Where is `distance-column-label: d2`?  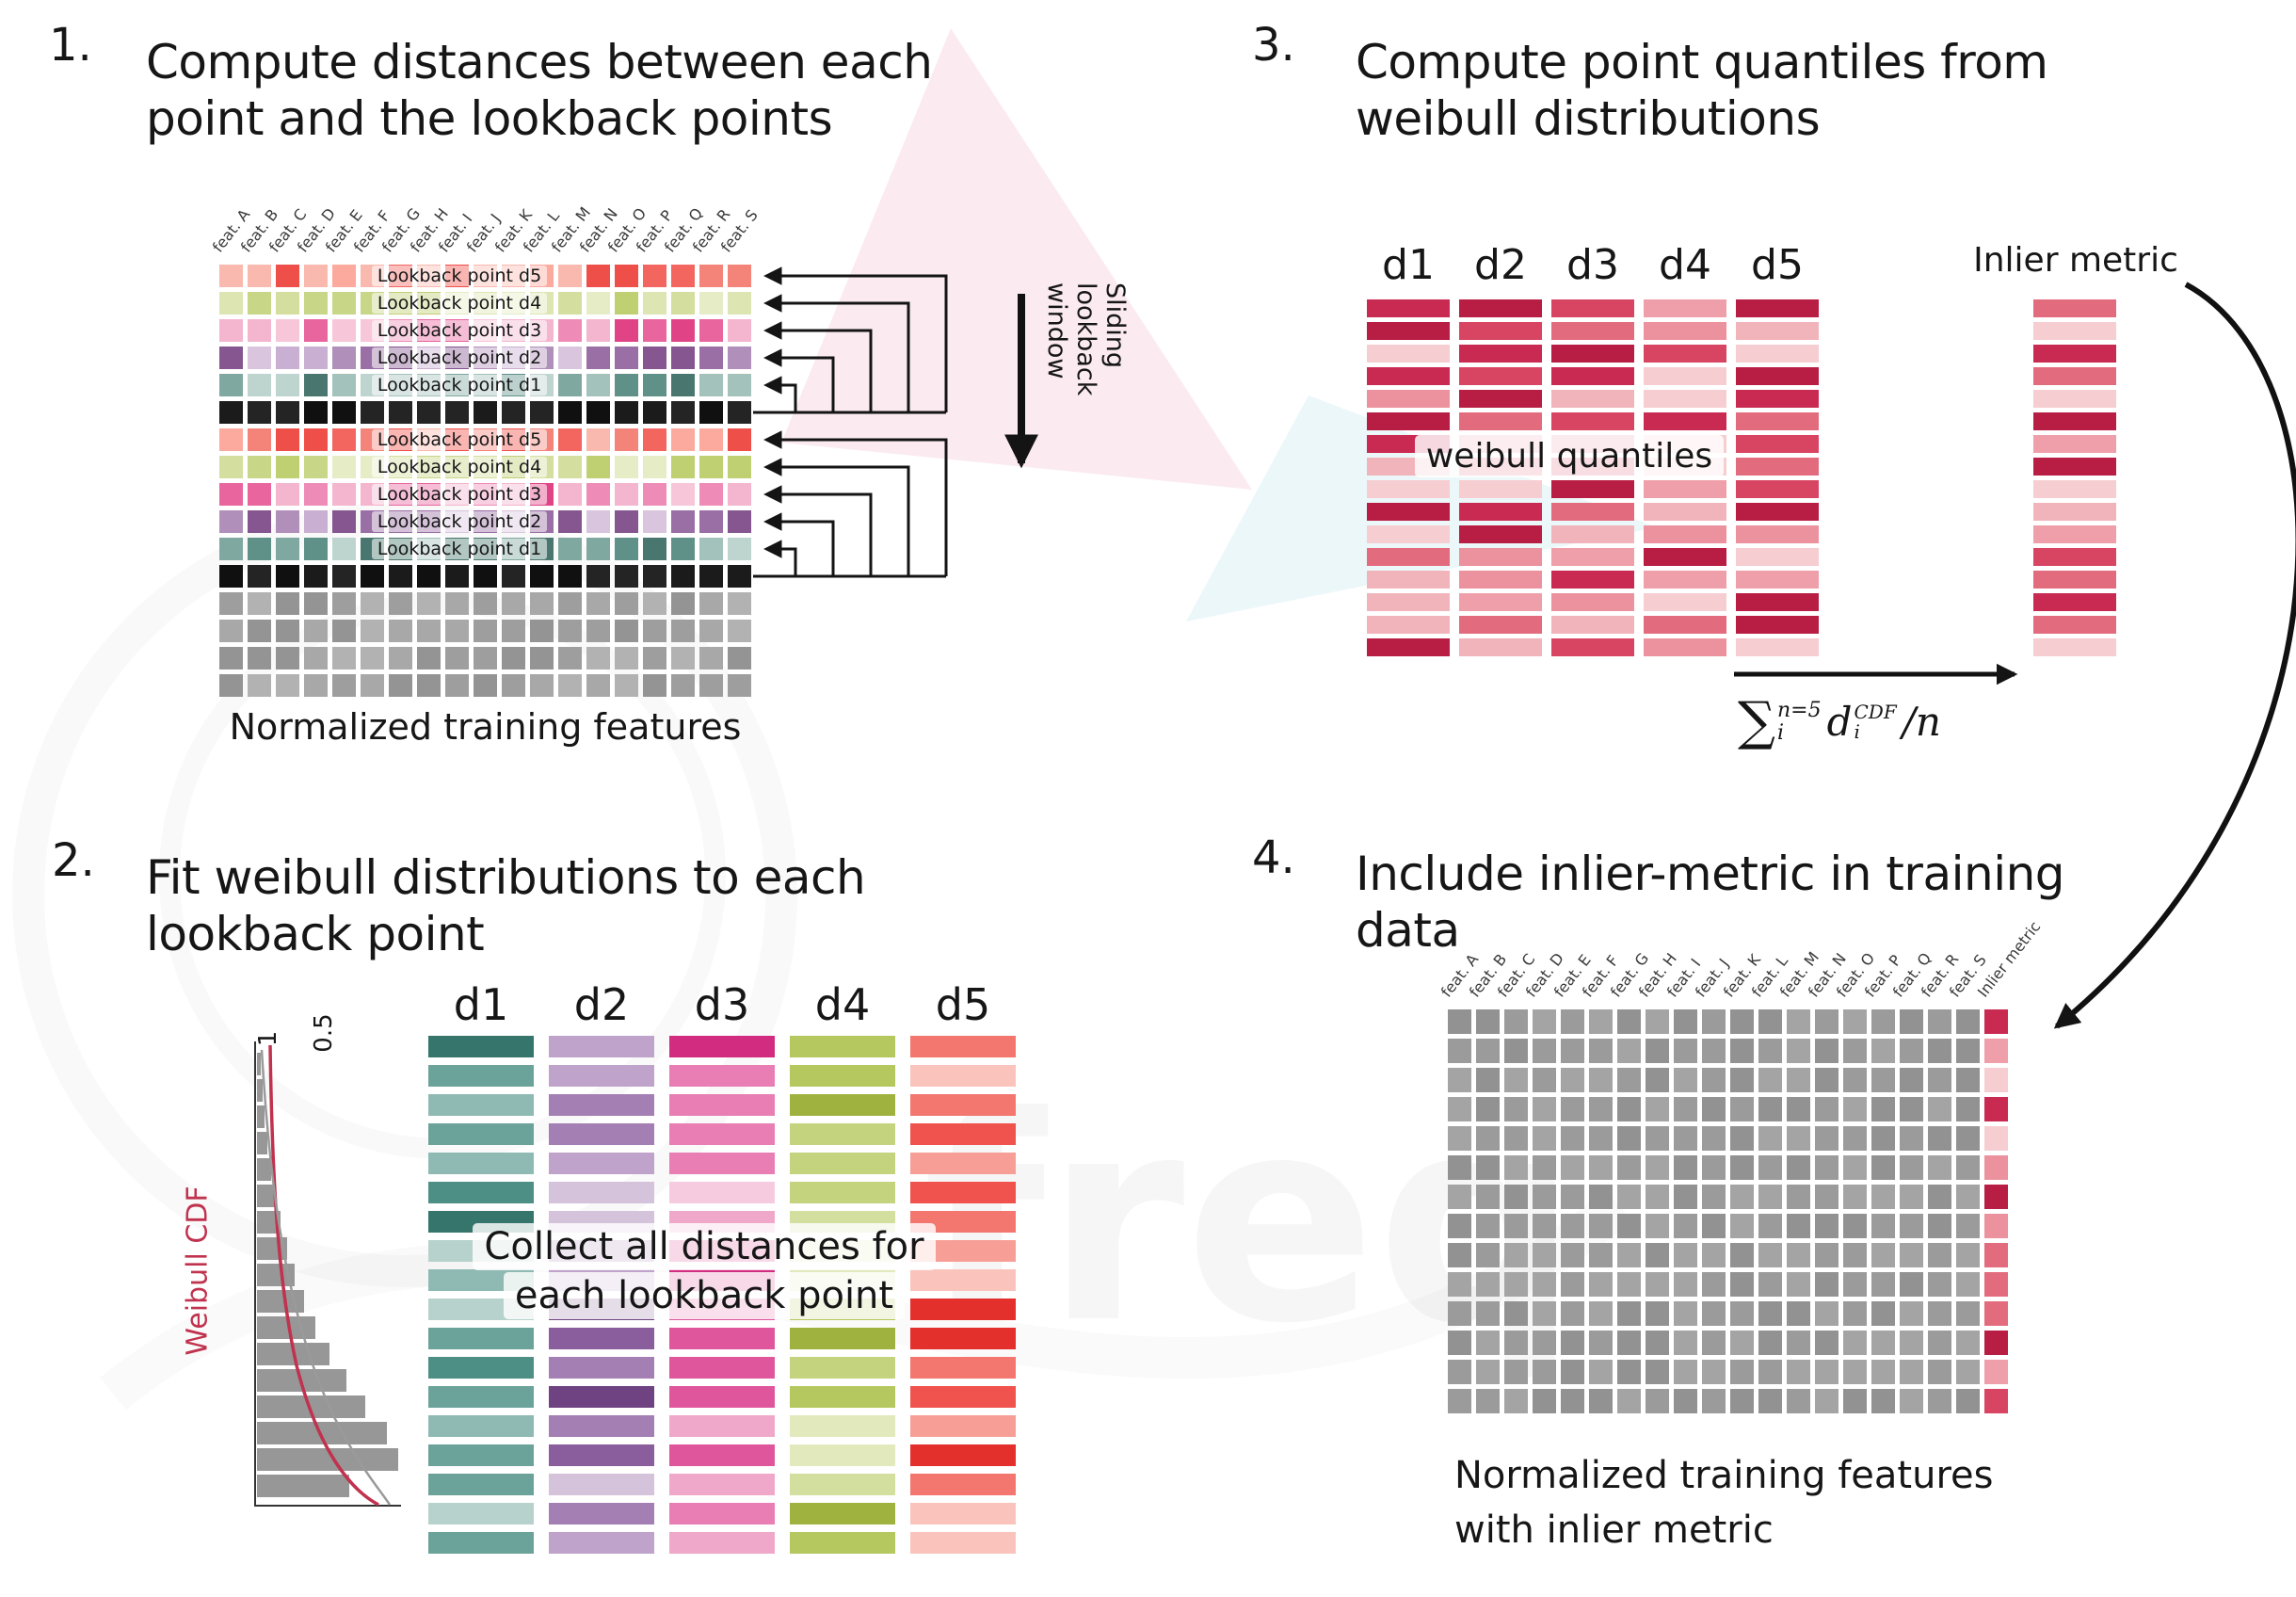
distance-column-label: d2 is located at coordinates (601, 1004).